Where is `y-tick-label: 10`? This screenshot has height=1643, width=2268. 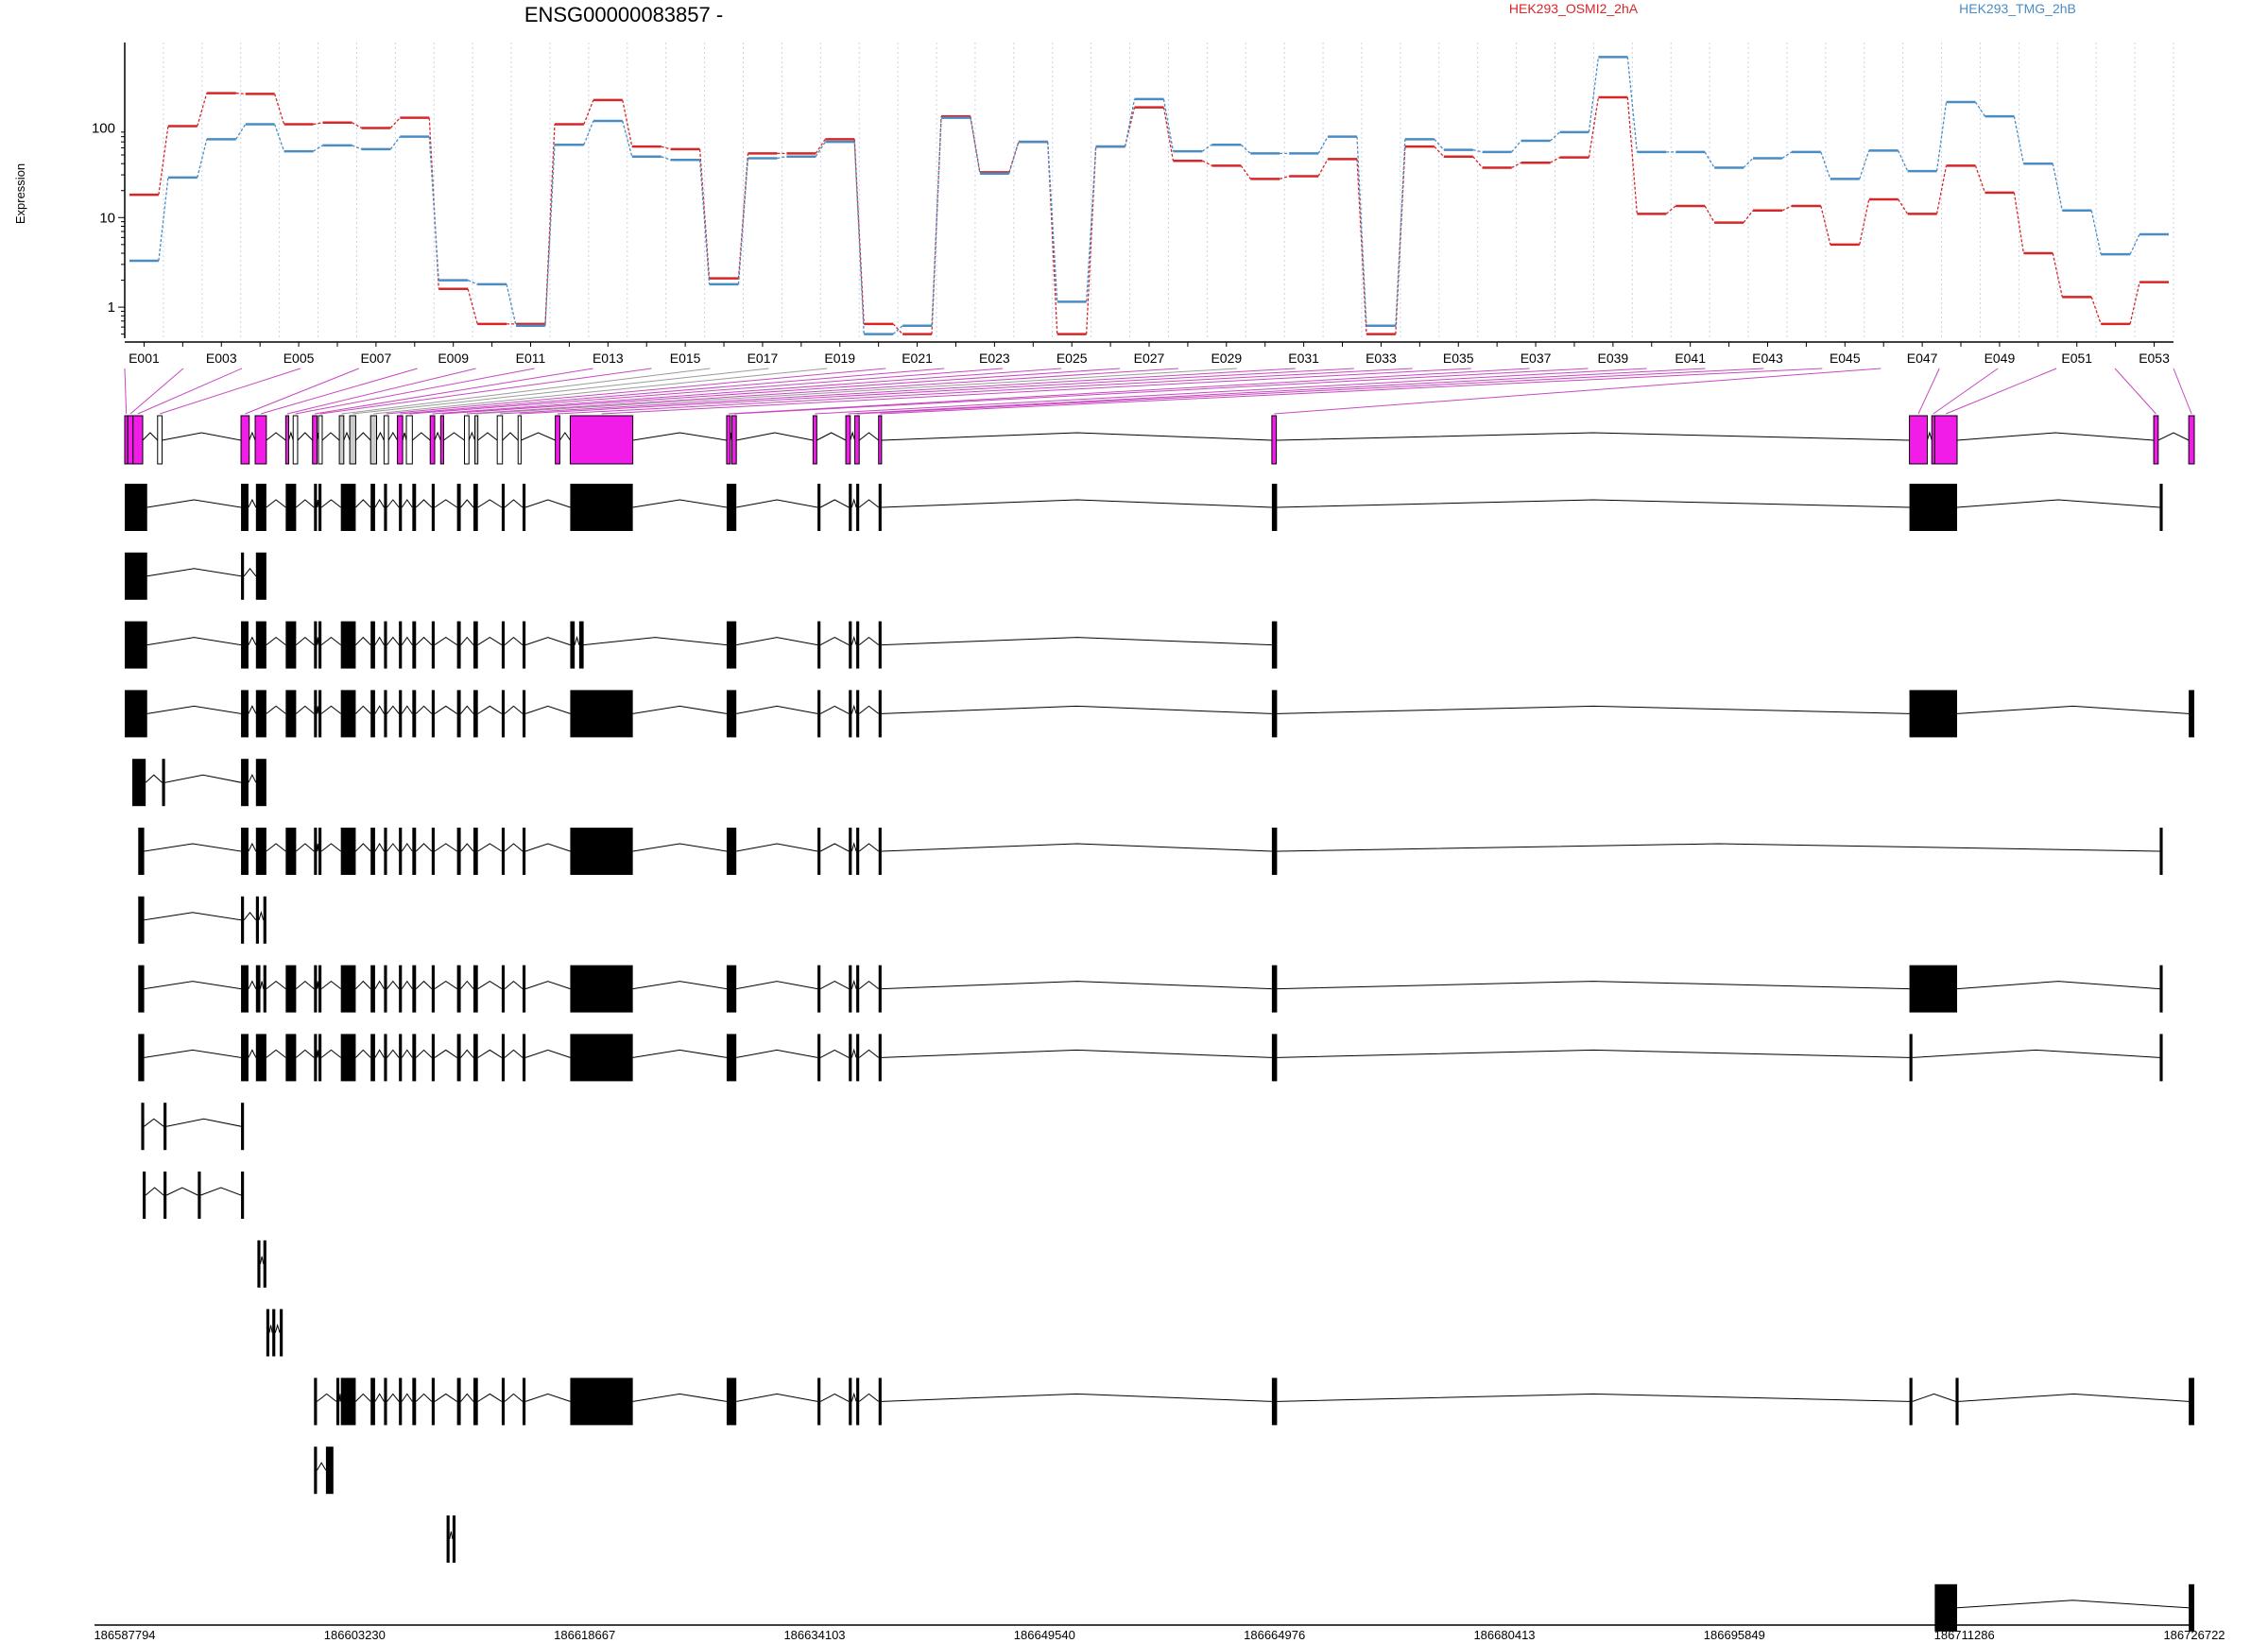
y-tick-label: 10 is located at coordinates (107, 218).